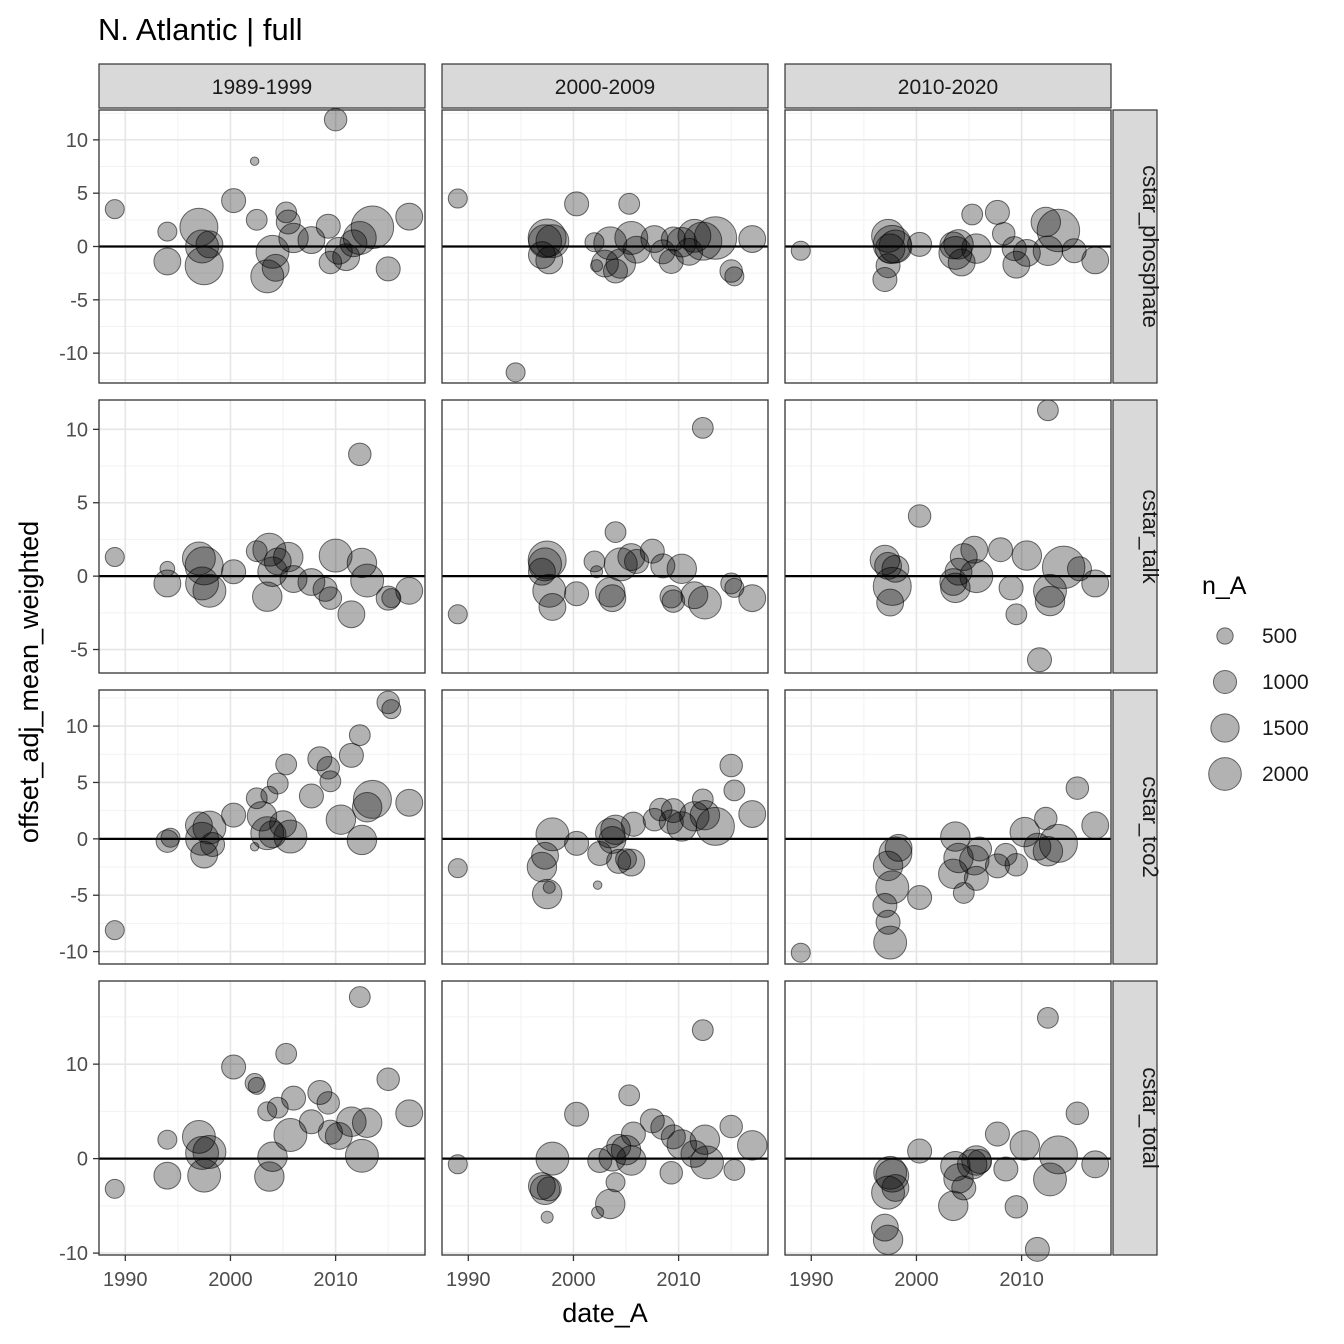 This screenshot has height=1344, width=1344. I want to click on column-strip-label: 2010-2020, so click(948, 87).